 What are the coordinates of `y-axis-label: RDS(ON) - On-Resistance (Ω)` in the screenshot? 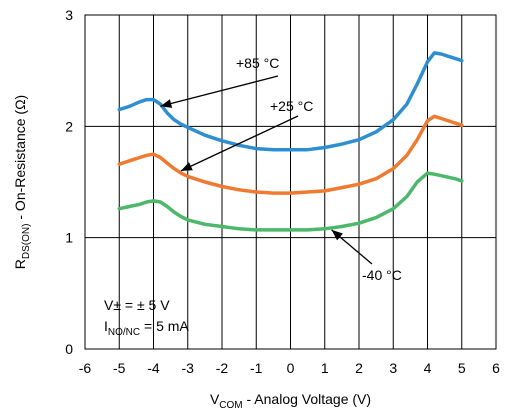 It's located at (22, 182).